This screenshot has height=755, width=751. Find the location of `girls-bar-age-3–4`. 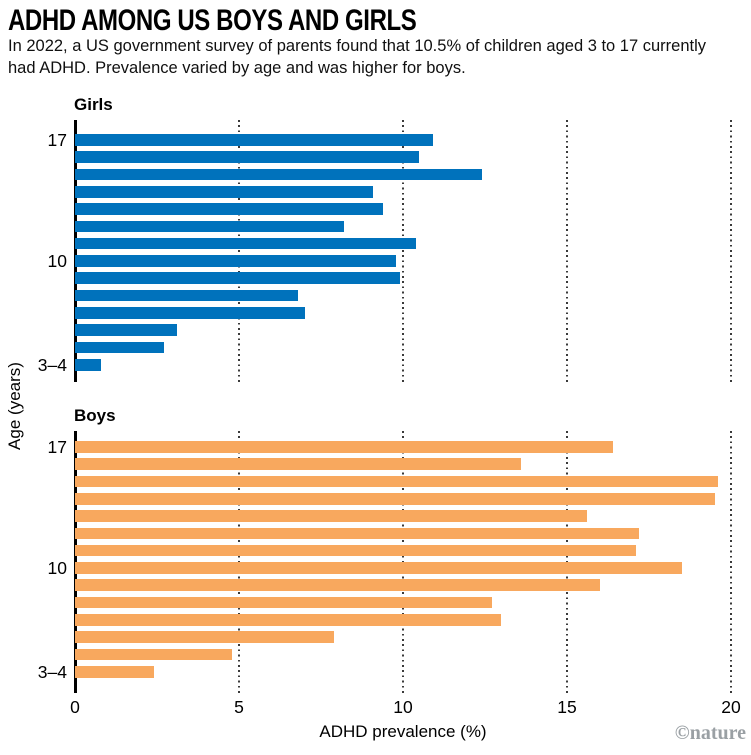

girls-bar-age-3–4 is located at coordinates (88, 364).